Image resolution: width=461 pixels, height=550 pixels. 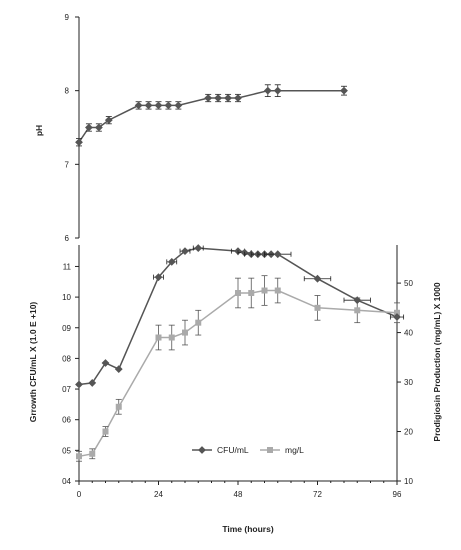 I want to click on ph-y-tick-label: 6, so click(x=67, y=238).